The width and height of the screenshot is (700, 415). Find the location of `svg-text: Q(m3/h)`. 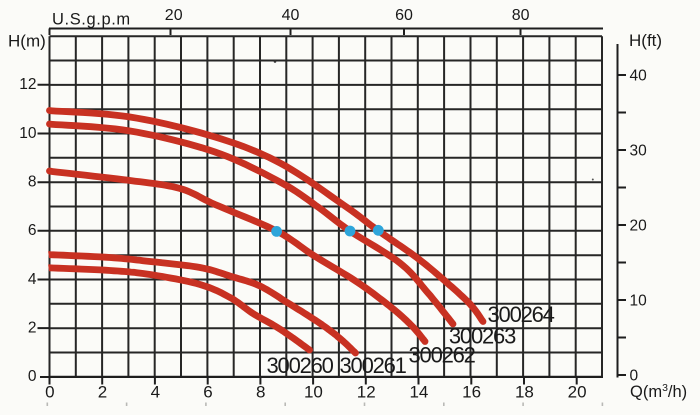

svg-text: Q(m3/h) is located at coordinates (658, 391).